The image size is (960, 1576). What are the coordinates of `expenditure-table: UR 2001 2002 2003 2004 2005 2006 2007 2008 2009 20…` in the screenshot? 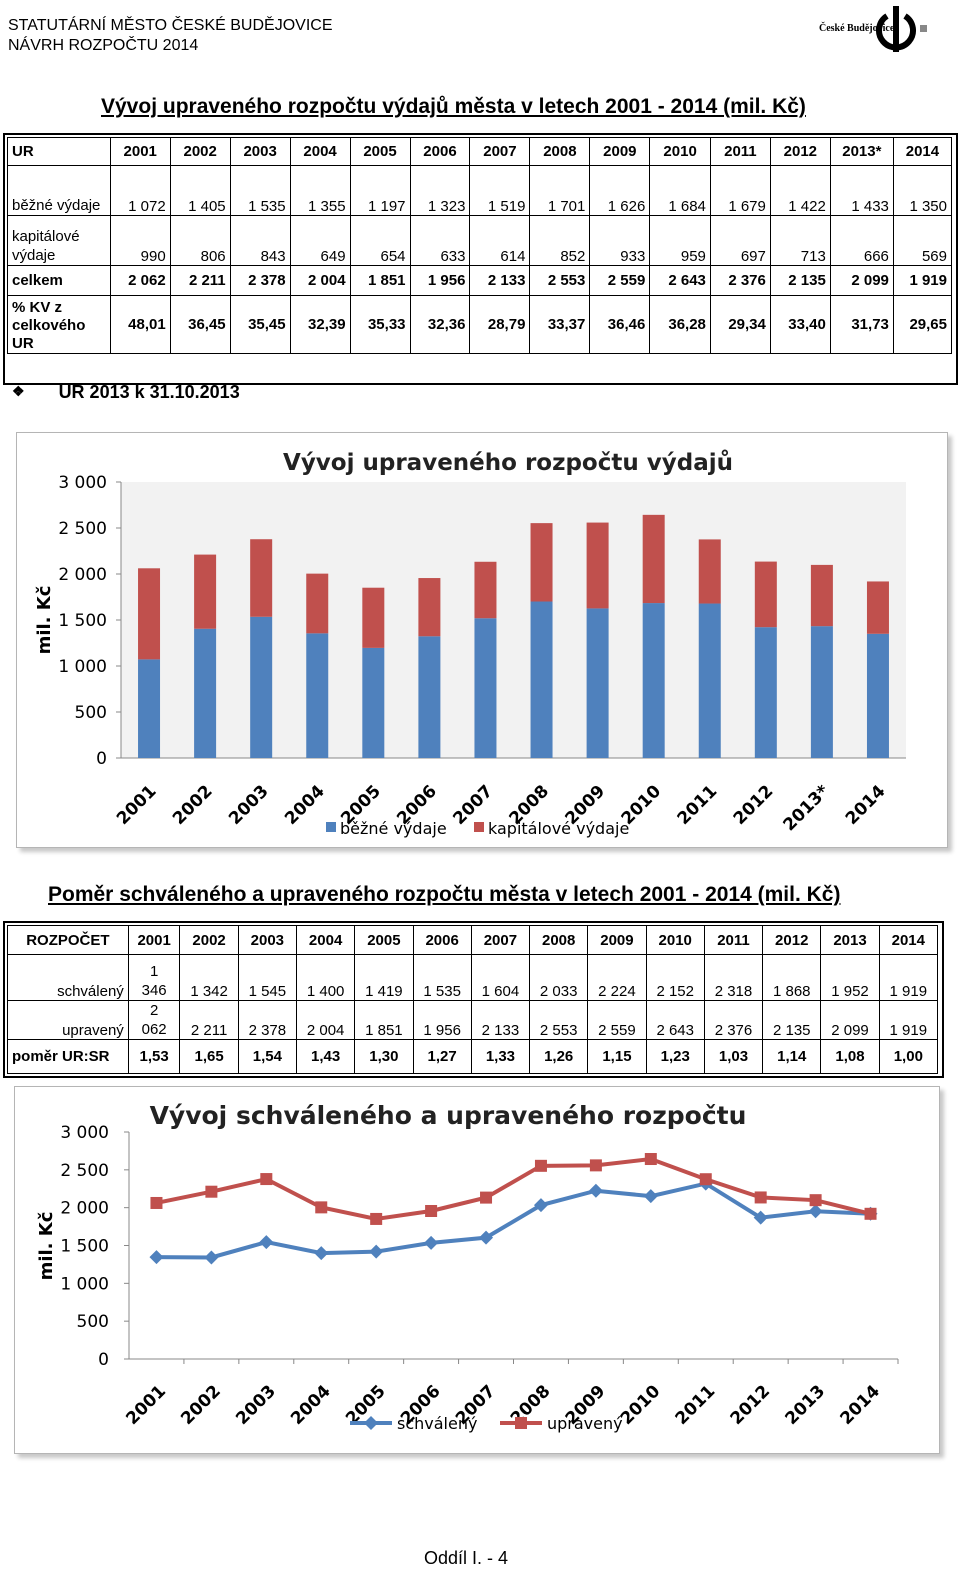 It's located at (480, 245).